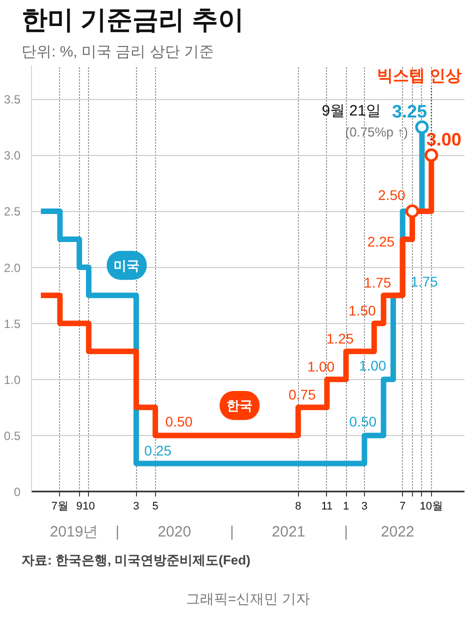  Describe the element at coordinates (17, 492) in the screenshot. I see `y-tick-label: 0` at that location.